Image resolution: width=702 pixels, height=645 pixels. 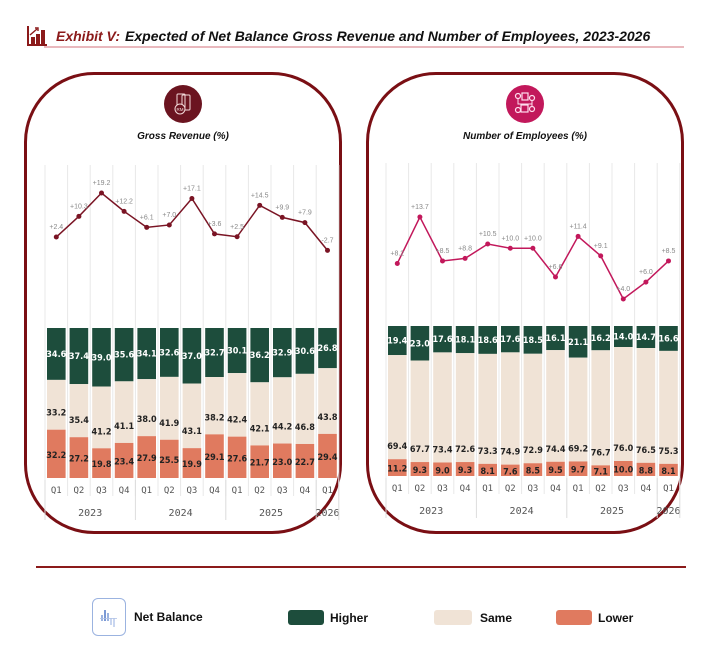 What do you see at coordinates (443, 451) in the screenshot?
I see `bar-label-same: 73.4` at bounding box center [443, 451].